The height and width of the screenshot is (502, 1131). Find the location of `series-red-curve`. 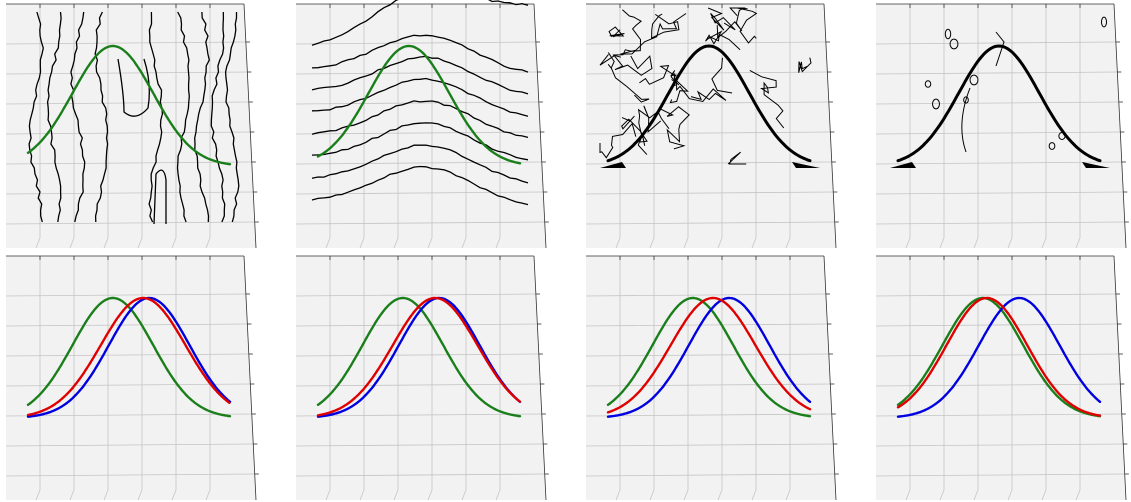

series-red-curve is located at coordinates (129, 356).